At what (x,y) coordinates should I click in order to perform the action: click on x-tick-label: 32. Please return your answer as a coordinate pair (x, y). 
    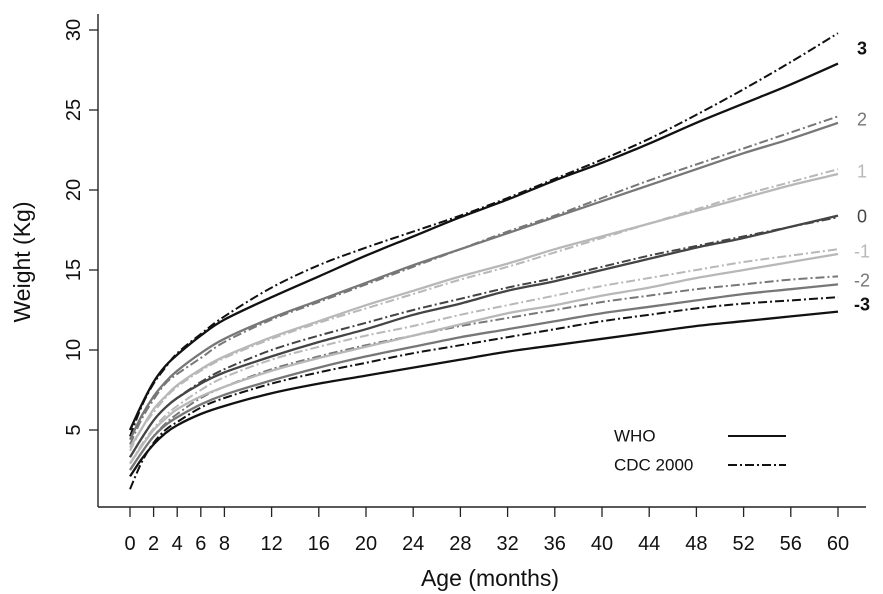
    Looking at the image, I should click on (507, 544).